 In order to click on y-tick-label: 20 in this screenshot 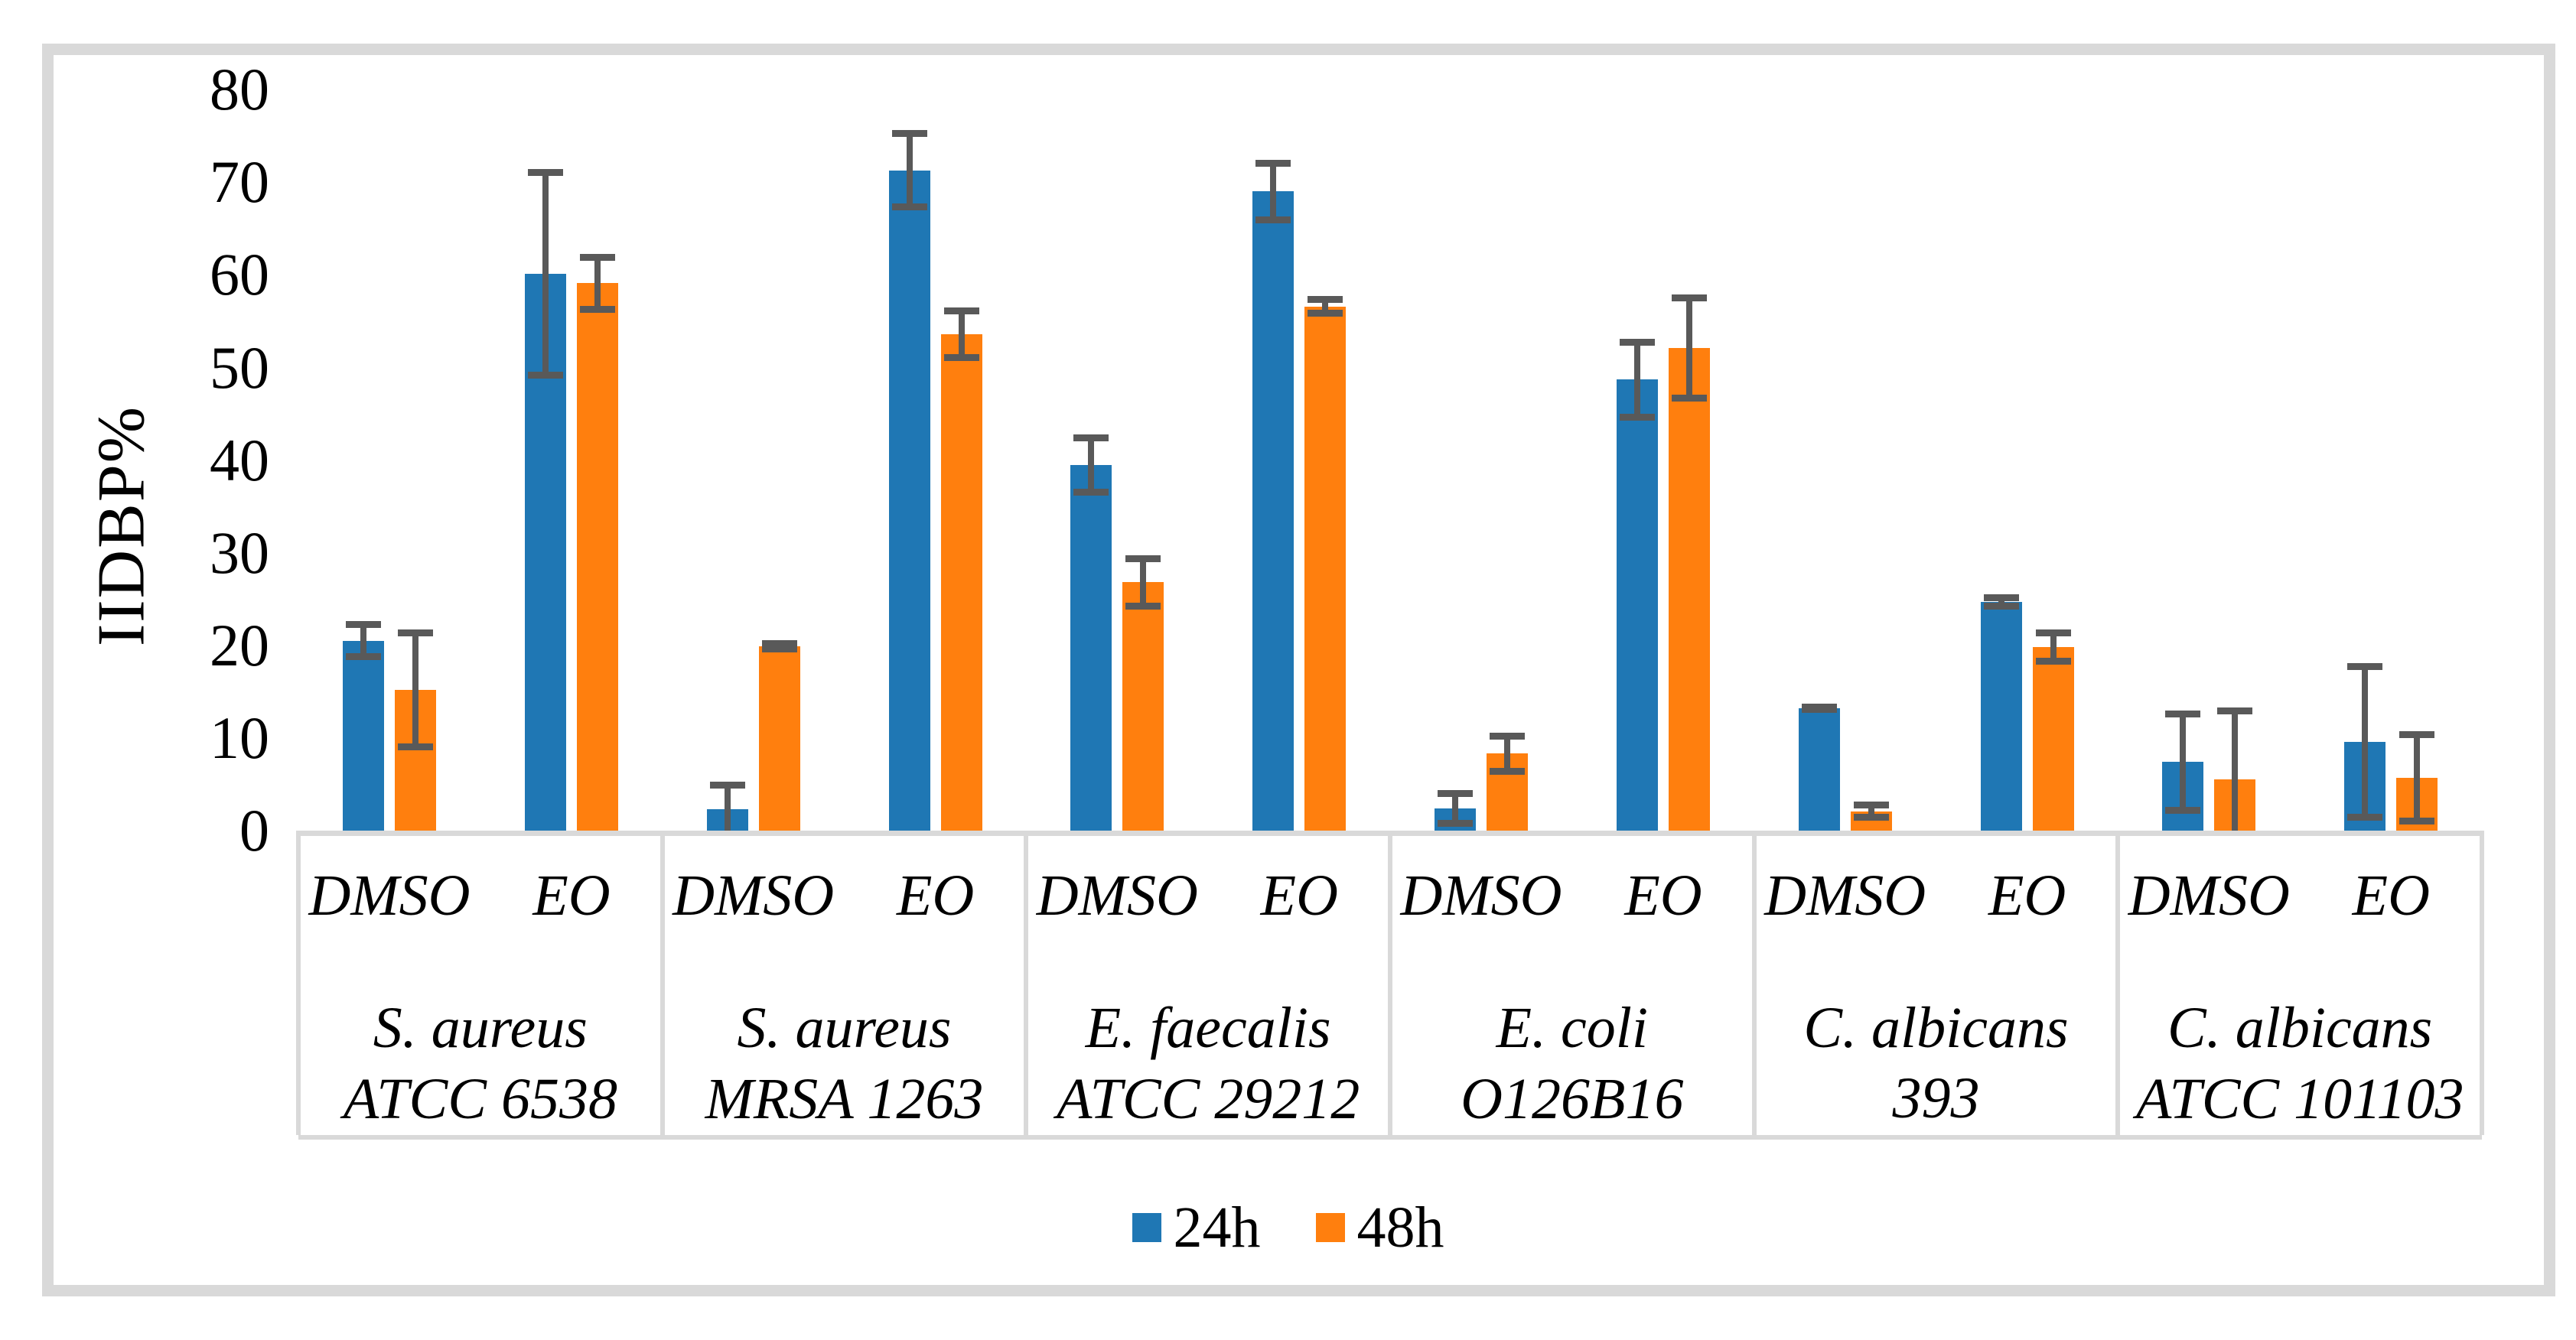, I will do `click(240, 644)`.